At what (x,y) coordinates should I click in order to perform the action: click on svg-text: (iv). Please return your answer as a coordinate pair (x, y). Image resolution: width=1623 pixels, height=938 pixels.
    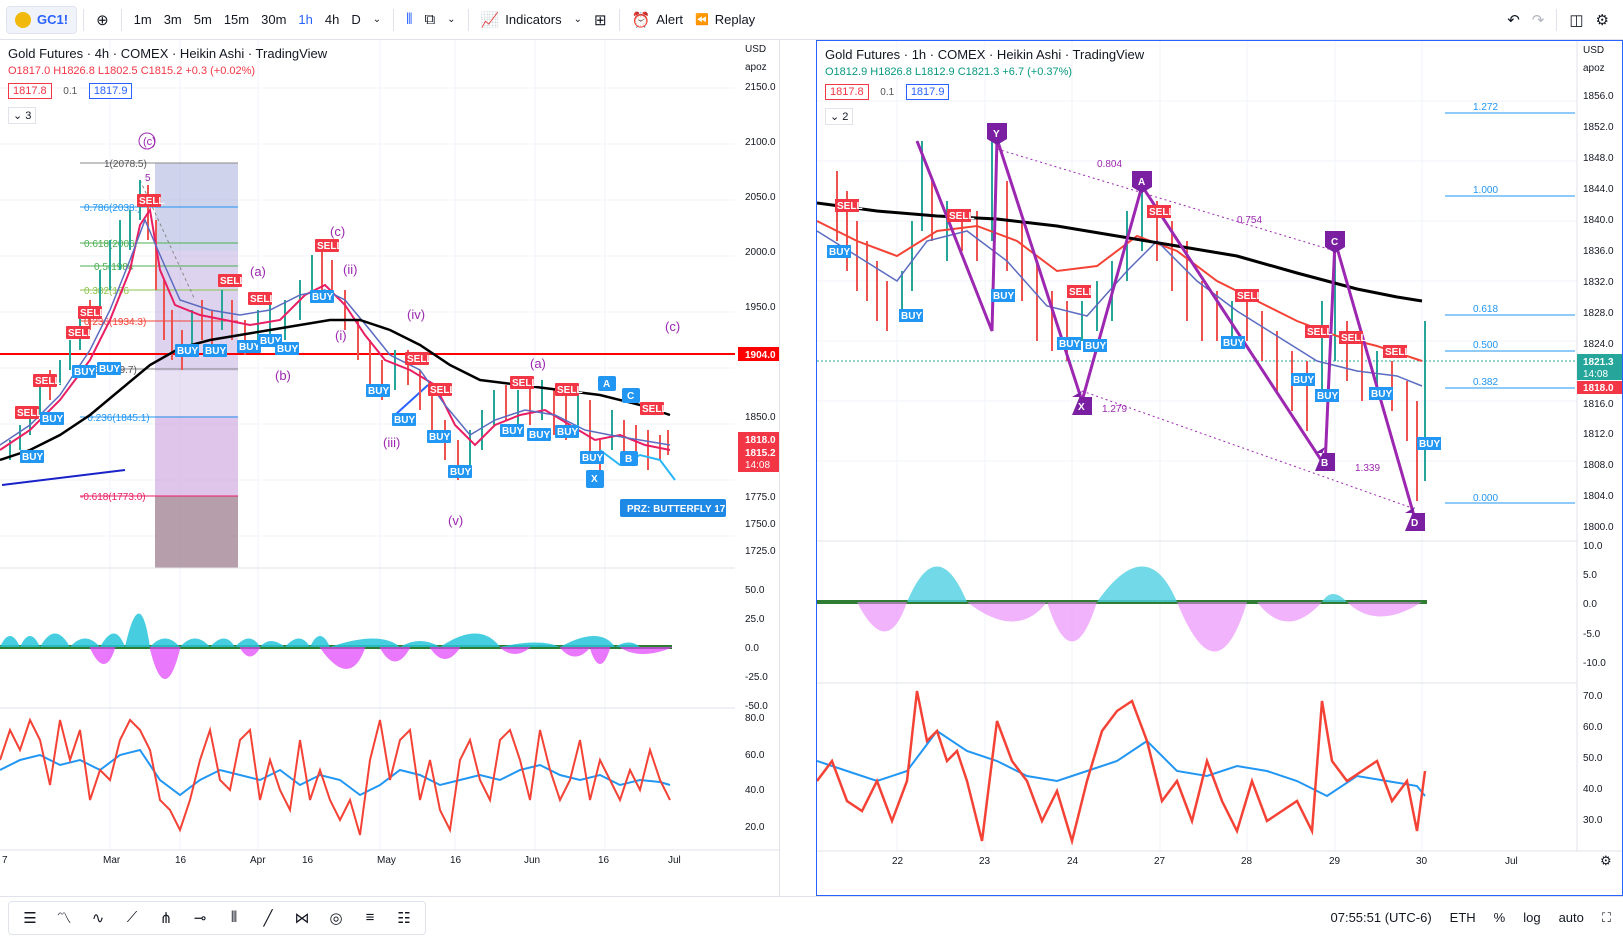
    Looking at the image, I should click on (416, 314).